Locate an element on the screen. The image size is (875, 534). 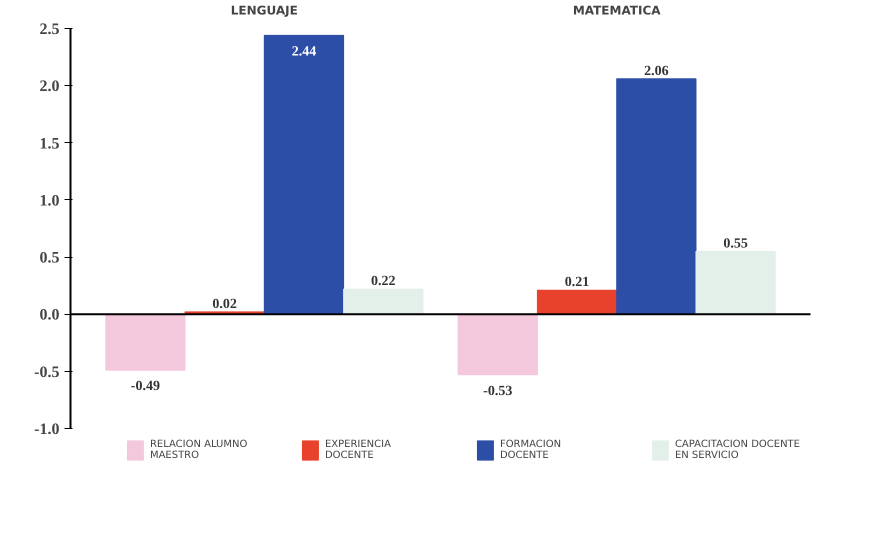
y-tick-label: 0.0 is located at coordinates (50, 315).